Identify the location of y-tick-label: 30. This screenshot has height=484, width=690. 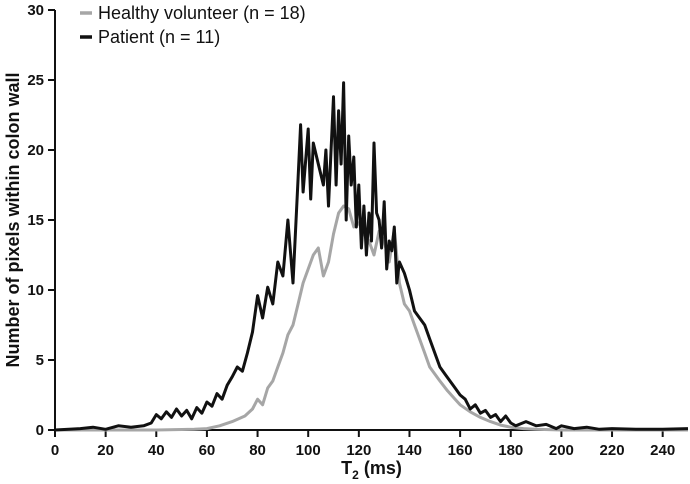
(35, 10).